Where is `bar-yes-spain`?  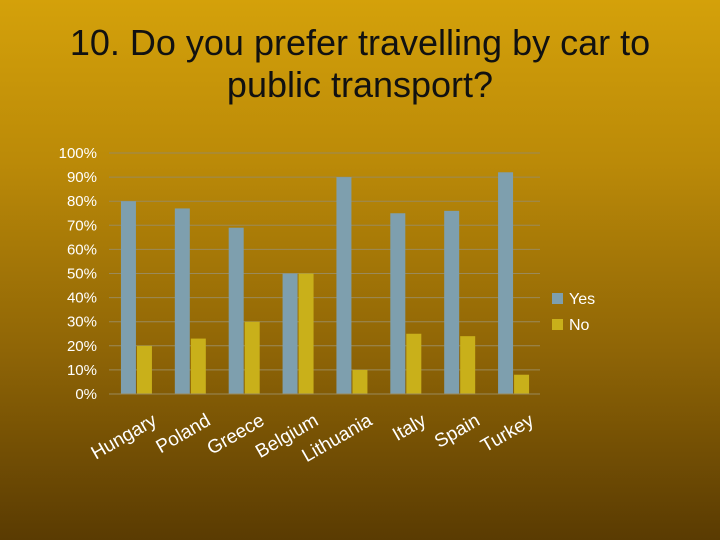 bar-yes-spain is located at coordinates (452, 302).